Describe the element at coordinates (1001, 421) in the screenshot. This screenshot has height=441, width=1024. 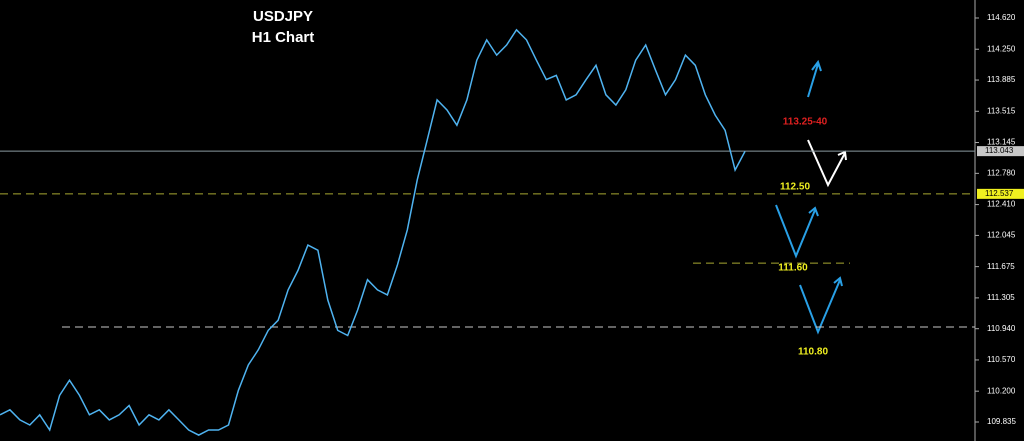
I see `y-tick-label: 109.835` at that location.